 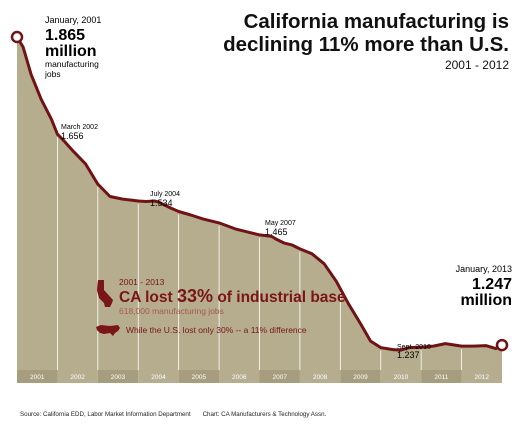 I want to click on chart-subtitle: 2001 - 2012, so click(x=476, y=65).